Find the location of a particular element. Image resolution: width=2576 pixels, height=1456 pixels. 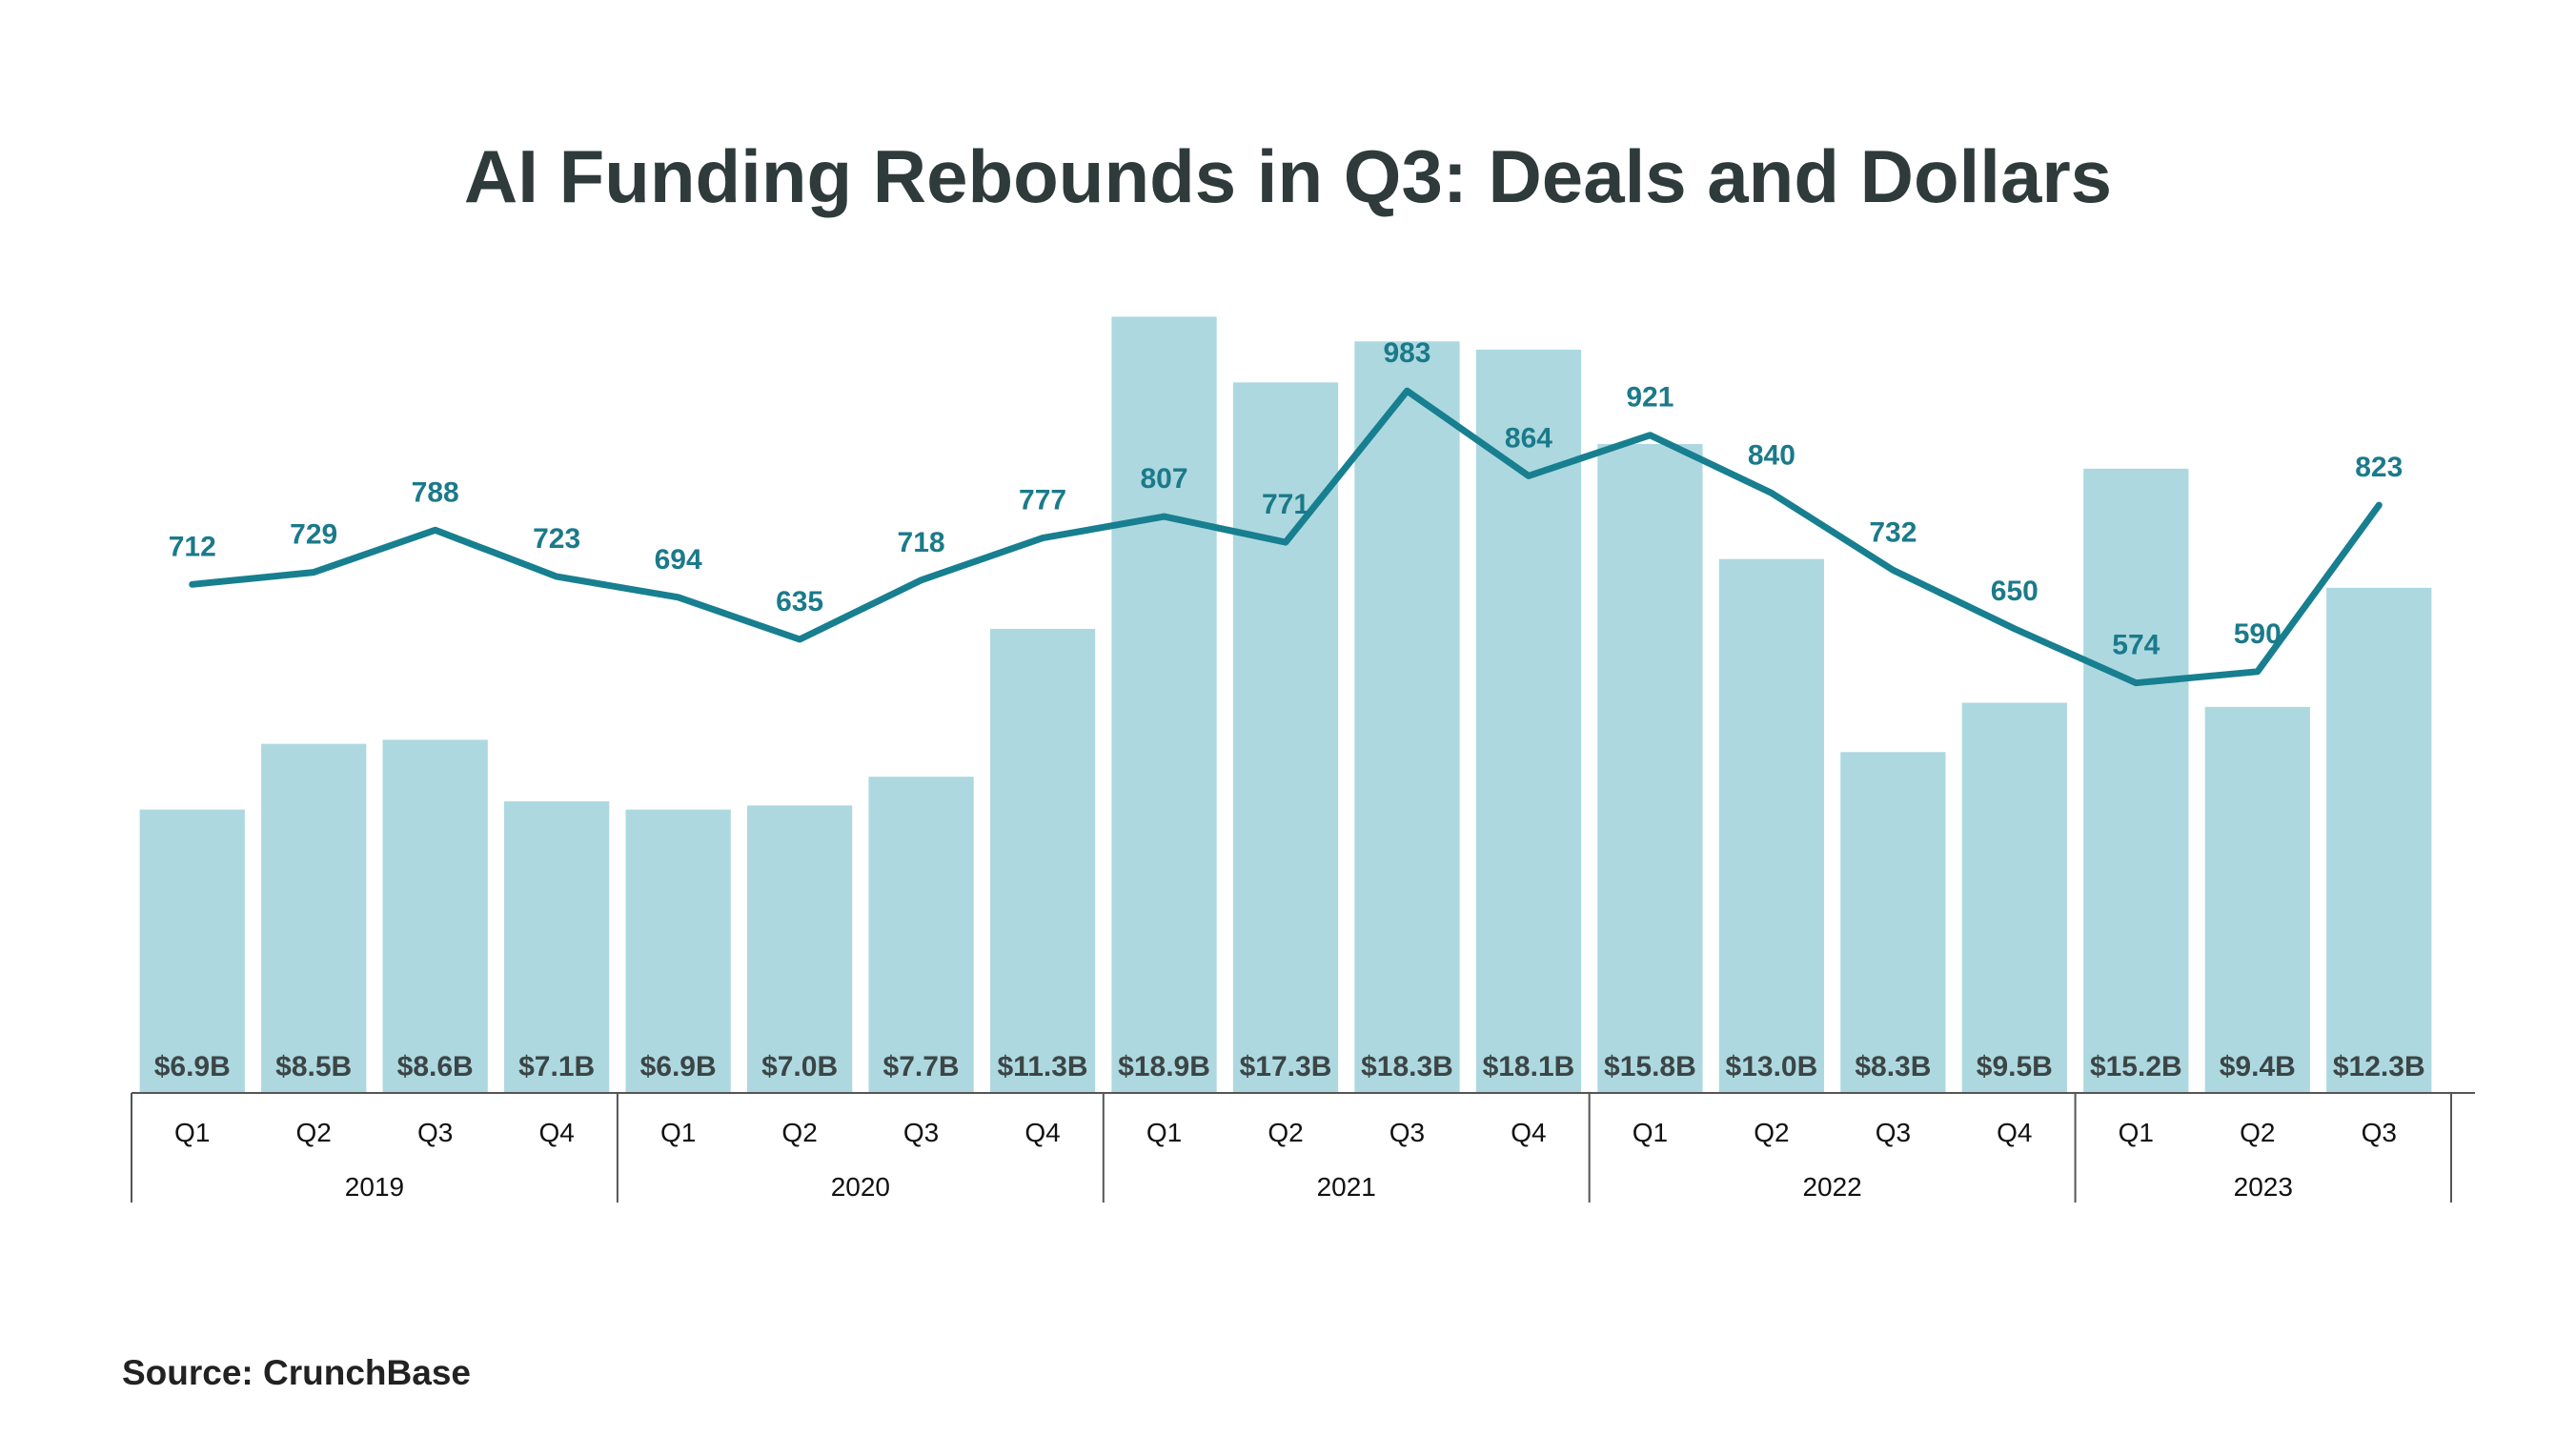

deal-count-label: 712 is located at coordinates (192, 546).